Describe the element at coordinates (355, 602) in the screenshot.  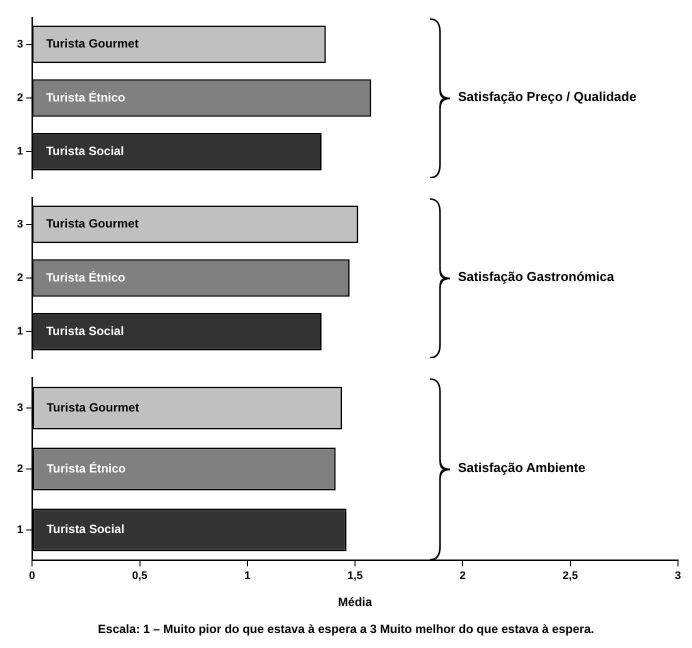
I see `x-axis-title: Média` at that location.